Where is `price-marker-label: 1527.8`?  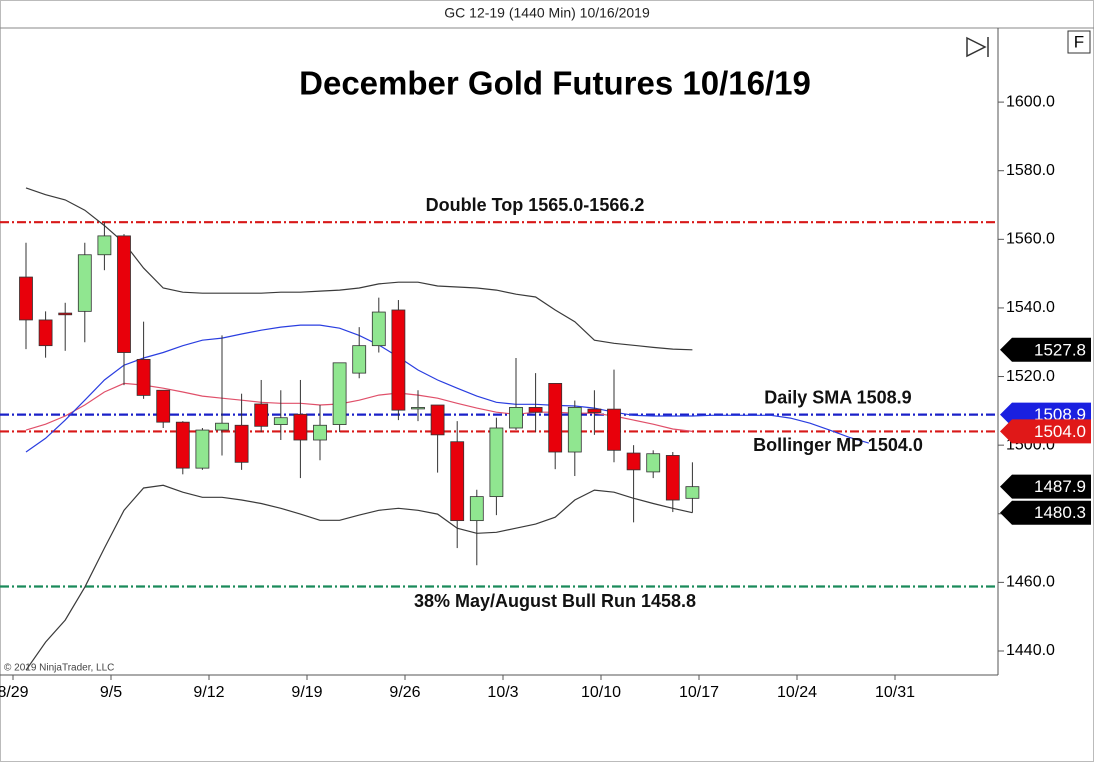
price-marker-label: 1527.8 is located at coordinates (1060, 349).